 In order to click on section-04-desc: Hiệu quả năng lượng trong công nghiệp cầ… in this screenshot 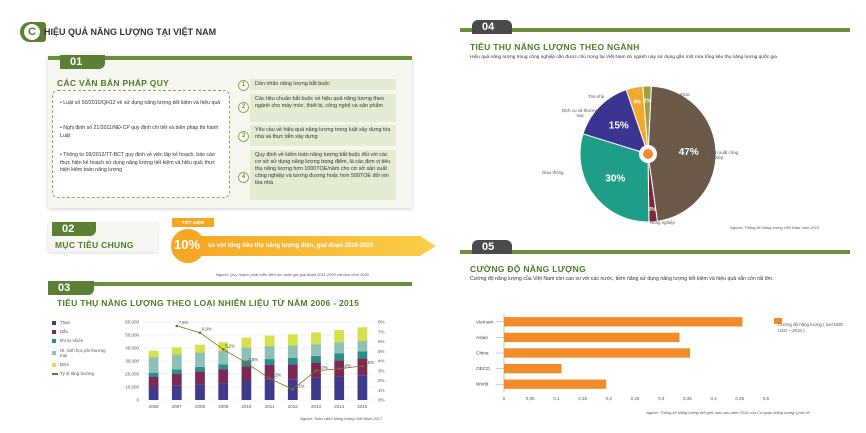, I will do `click(624, 57)`.